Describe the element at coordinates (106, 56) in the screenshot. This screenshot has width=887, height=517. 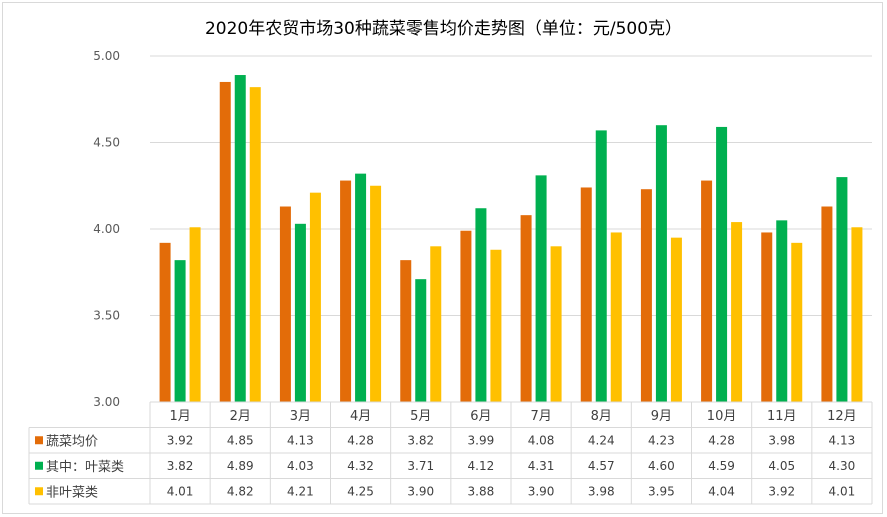
I see `y-tick-label: 5.00` at that location.